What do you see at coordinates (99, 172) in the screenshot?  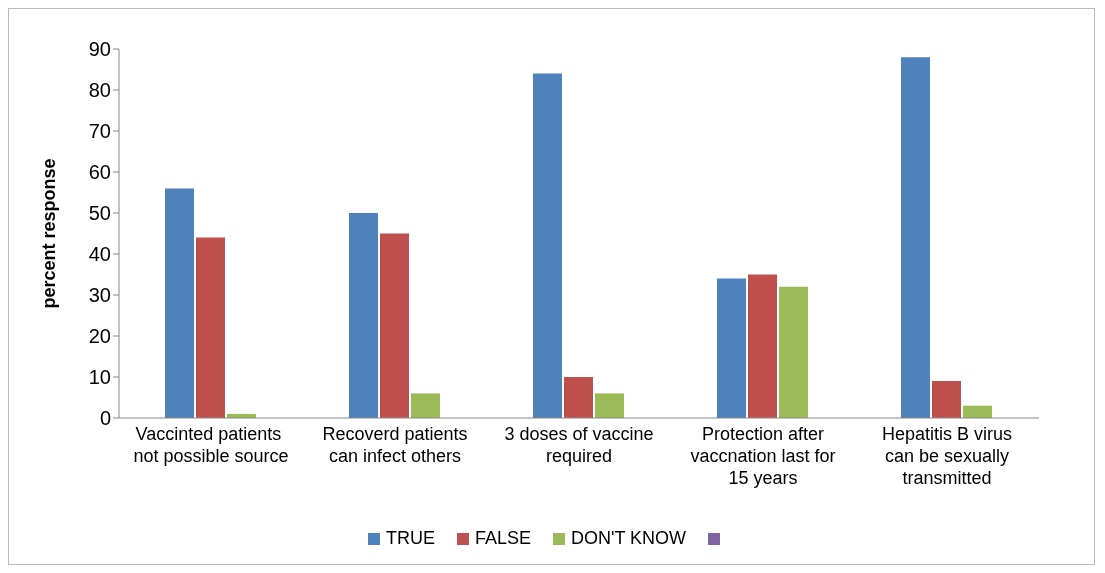 I see `y-tick-label: 60` at bounding box center [99, 172].